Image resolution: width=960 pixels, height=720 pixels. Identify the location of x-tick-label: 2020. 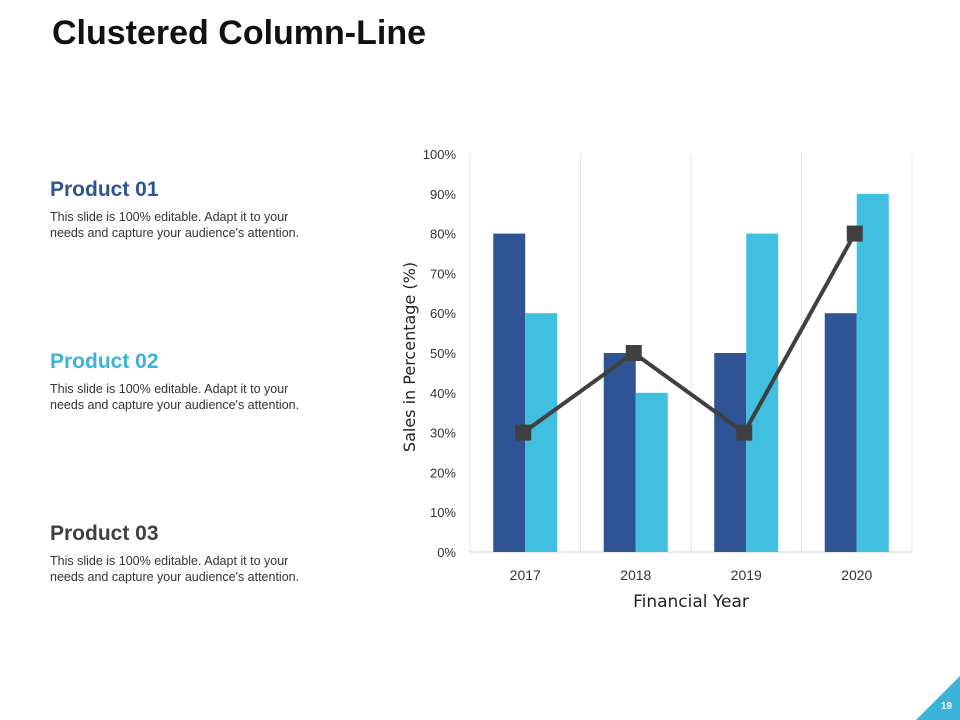
(856, 575).